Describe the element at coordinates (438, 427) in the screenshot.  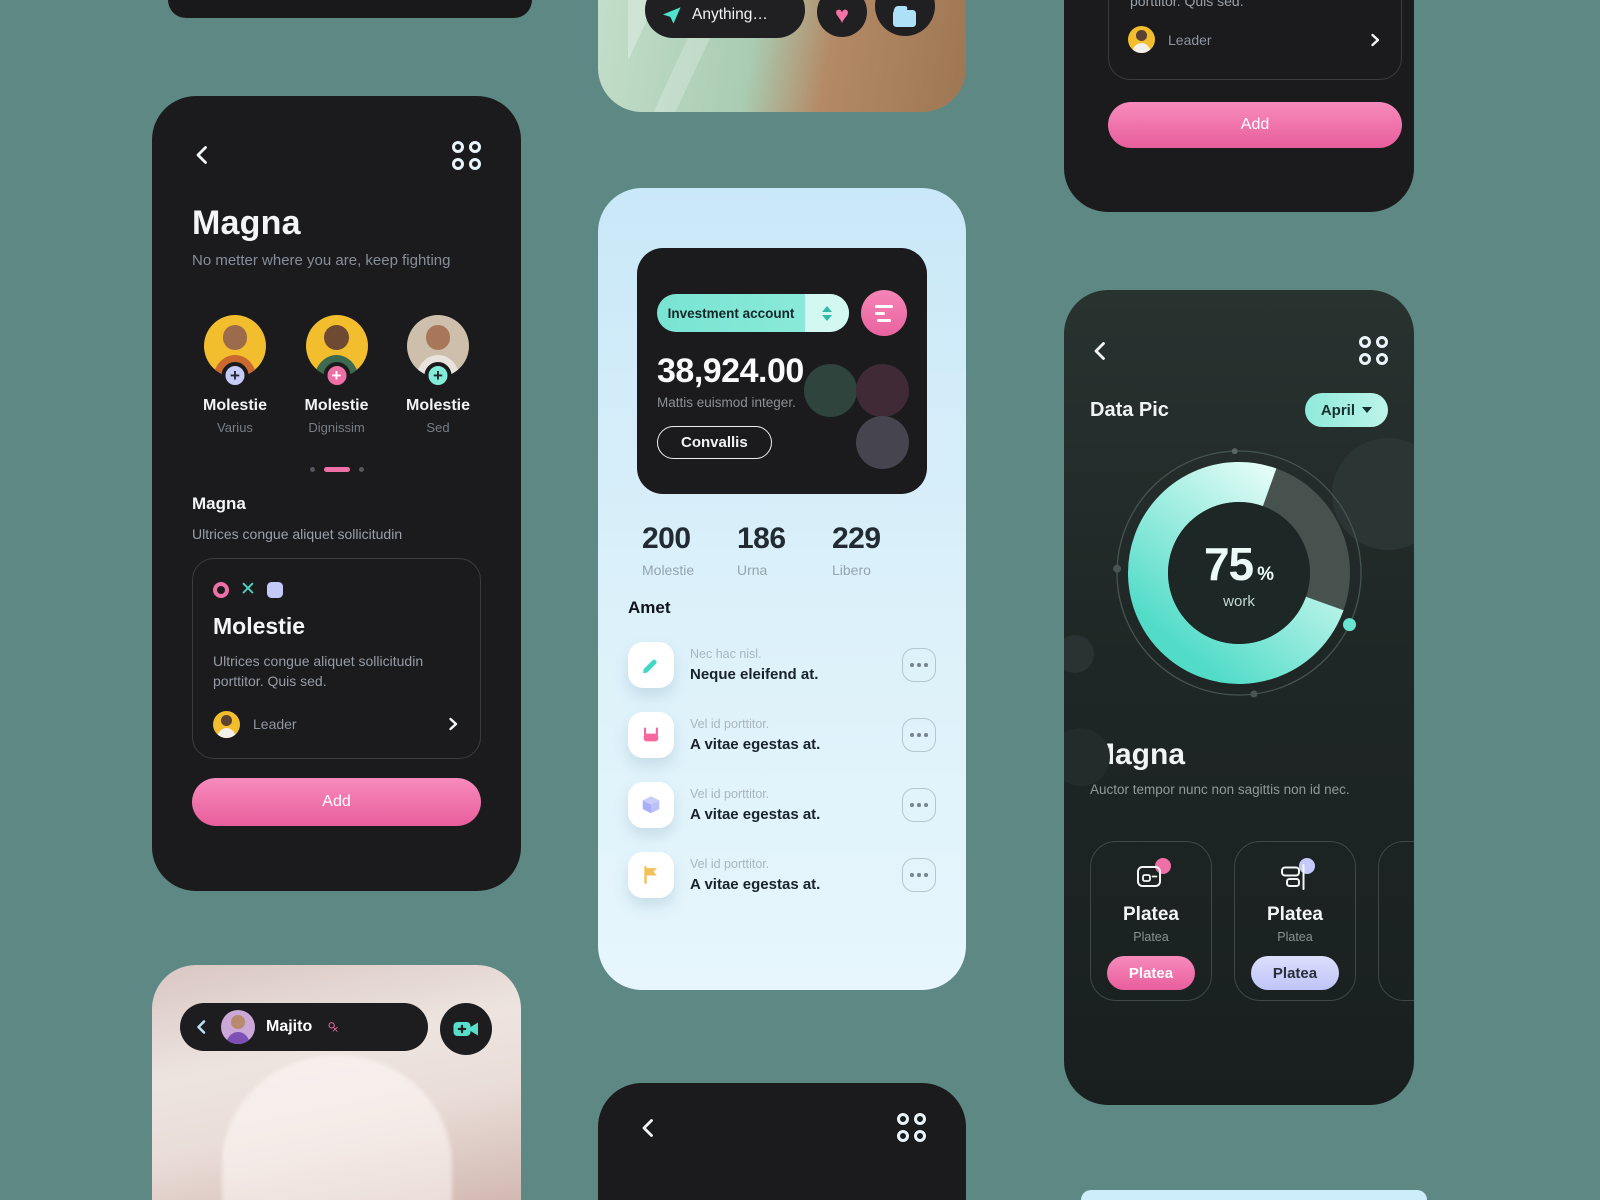
I see `member-role: Sed` at that location.